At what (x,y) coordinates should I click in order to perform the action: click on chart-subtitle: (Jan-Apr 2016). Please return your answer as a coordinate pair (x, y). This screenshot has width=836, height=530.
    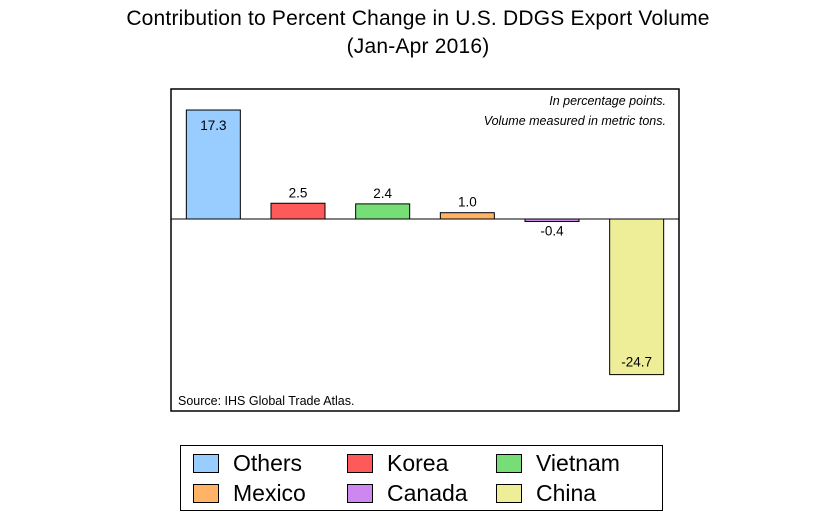
    Looking at the image, I should click on (418, 46).